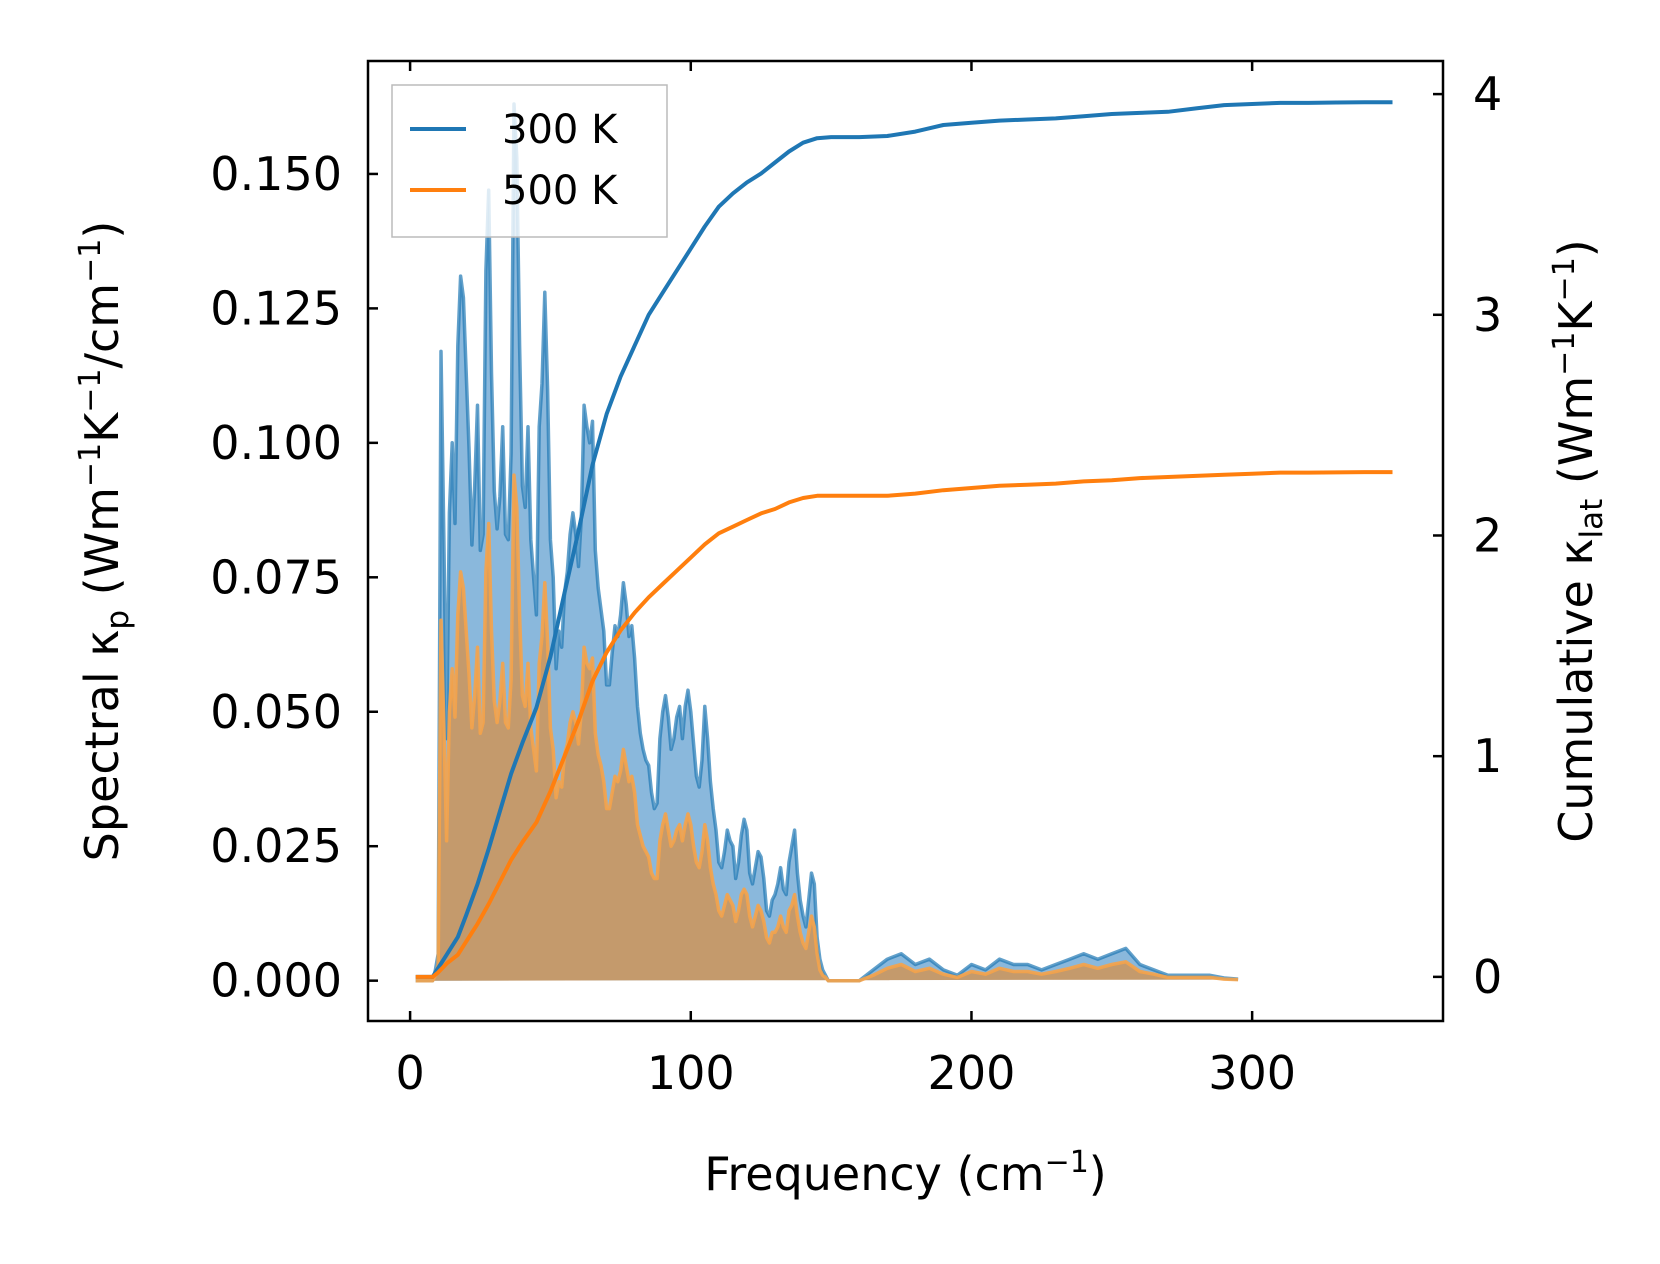  What do you see at coordinates (691, 1073) in the screenshot?
I see `x-tick-label: 100` at bounding box center [691, 1073].